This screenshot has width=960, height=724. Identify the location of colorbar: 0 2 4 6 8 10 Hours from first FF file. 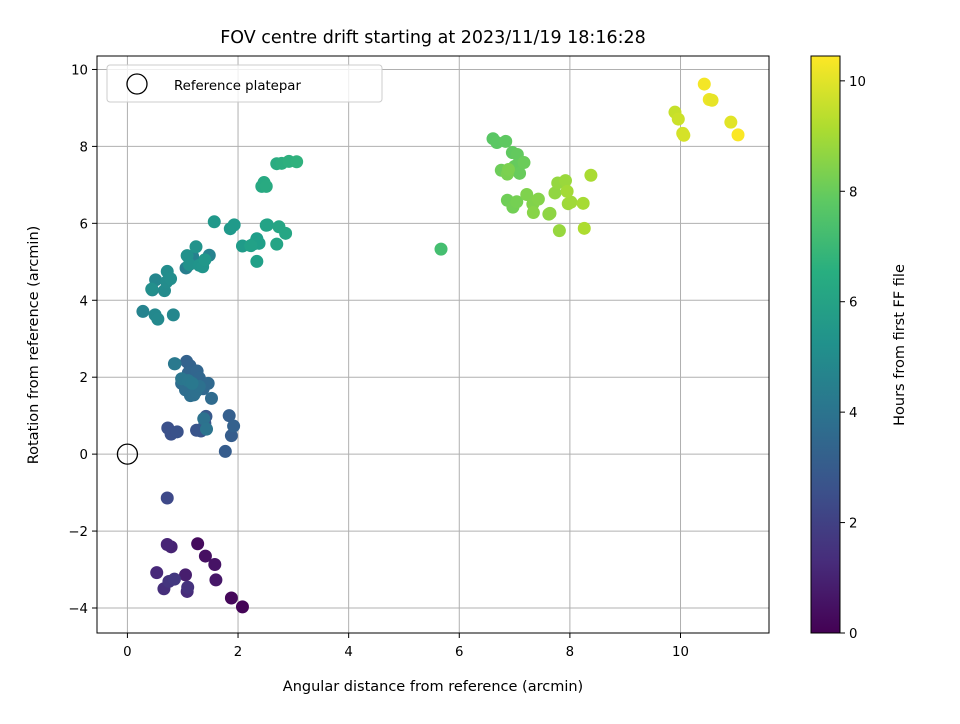
(859, 348).